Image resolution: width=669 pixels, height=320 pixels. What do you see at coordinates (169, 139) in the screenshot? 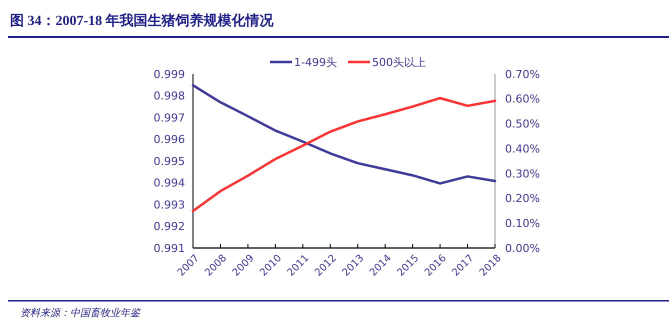
I see `y-tick-label: 0.996` at bounding box center [169, 139].